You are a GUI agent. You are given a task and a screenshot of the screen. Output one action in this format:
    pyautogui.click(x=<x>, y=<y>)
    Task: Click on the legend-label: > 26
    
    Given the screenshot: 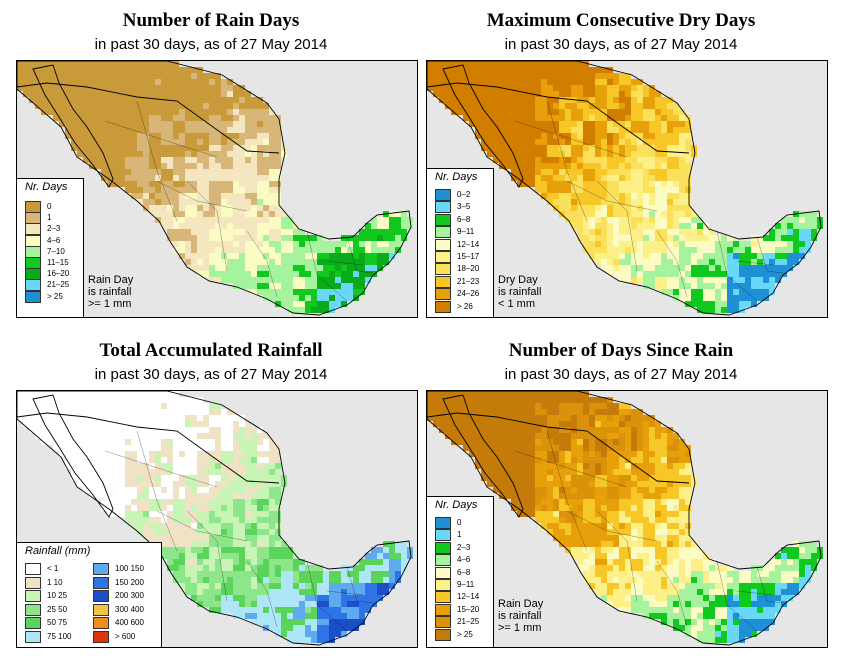 What is the action you would take?
    pyautogui.click(x=465, y=306)
    